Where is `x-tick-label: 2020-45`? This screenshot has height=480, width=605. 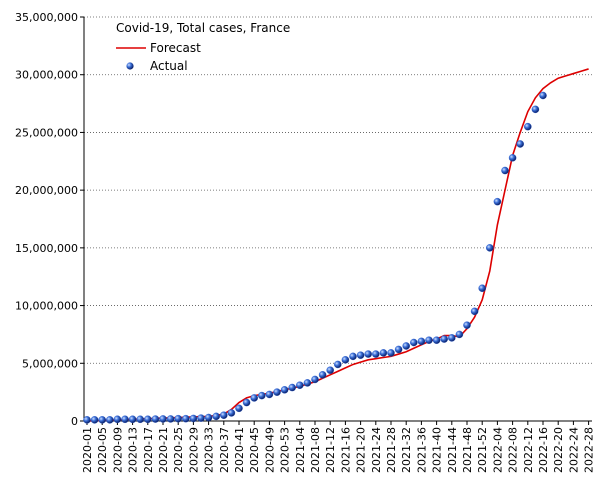
x-tick-label: 2020-45 is located at coordinates (254, 450).